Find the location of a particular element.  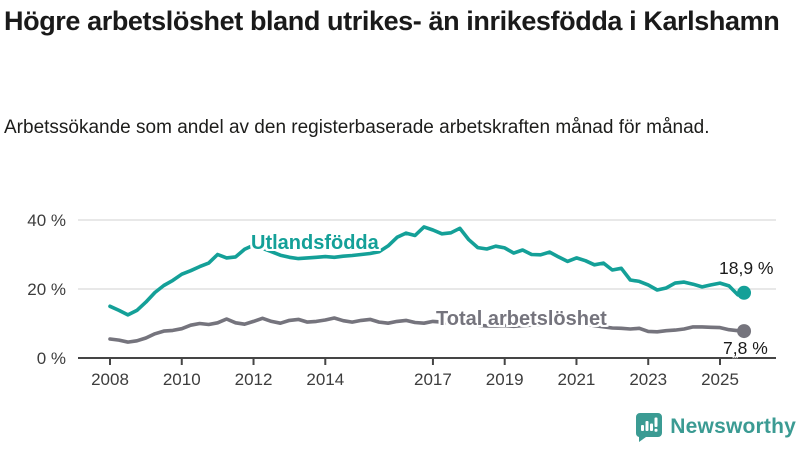

end-value-total: 7,8 % is located at coordinates (745, 348).